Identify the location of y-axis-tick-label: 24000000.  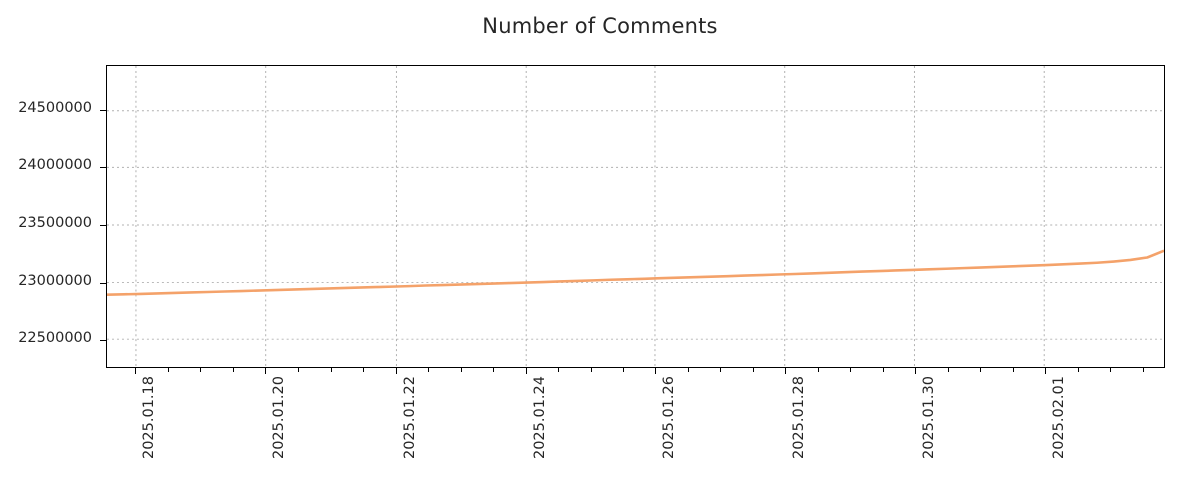
(55, 165).